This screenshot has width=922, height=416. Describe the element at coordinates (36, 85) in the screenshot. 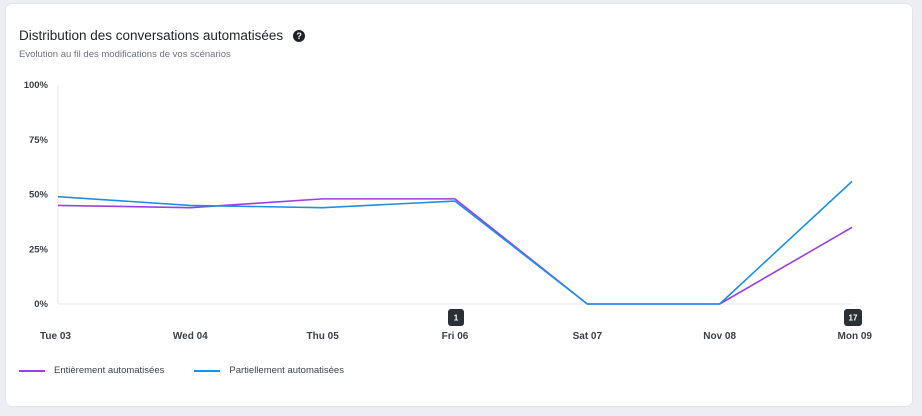

I see `y-tick-label: 100%` at that location.